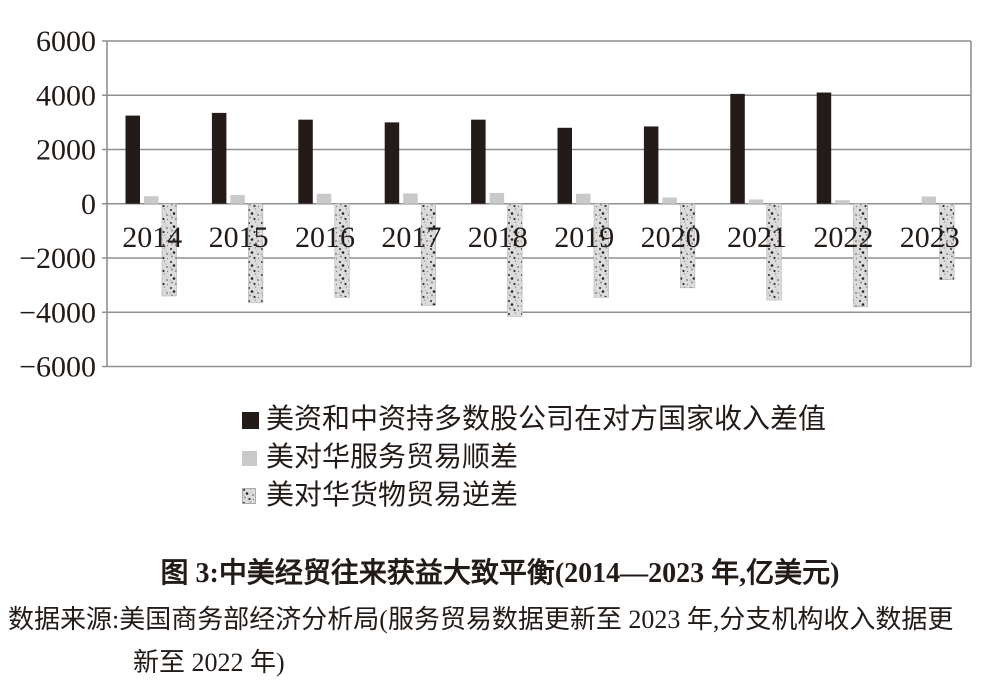 Image resolution: width=1000 pixels, height=693 pixels. I want to click on x-tick-label: 2017, so click(411, 237).